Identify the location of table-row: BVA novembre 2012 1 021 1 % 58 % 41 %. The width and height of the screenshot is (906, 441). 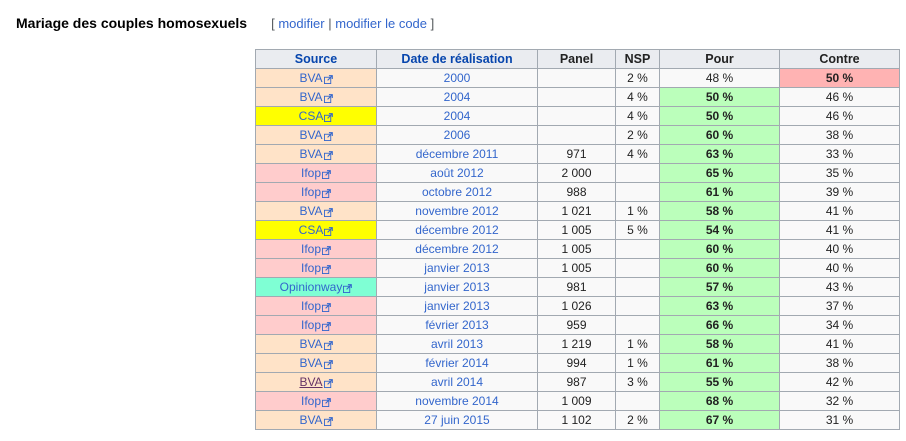
(577, 211).